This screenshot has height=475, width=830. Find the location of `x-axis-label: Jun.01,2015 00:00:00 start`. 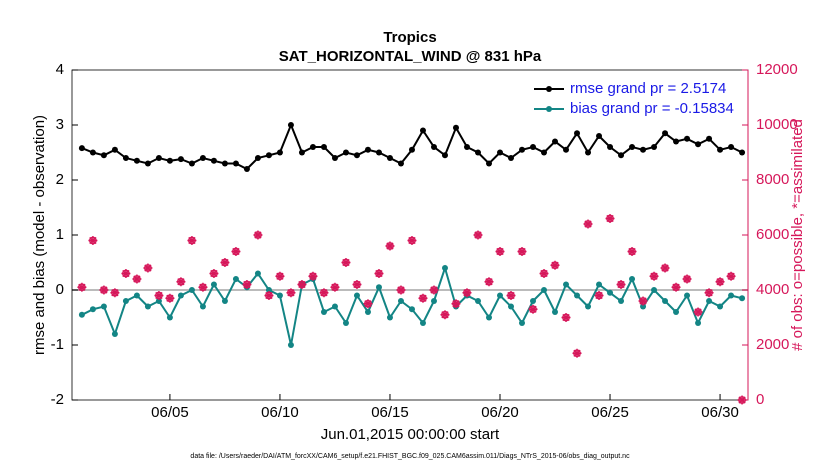

x-axis-label: Jun.01,2015 00:00:00 start is located at coordinates (410, 434).